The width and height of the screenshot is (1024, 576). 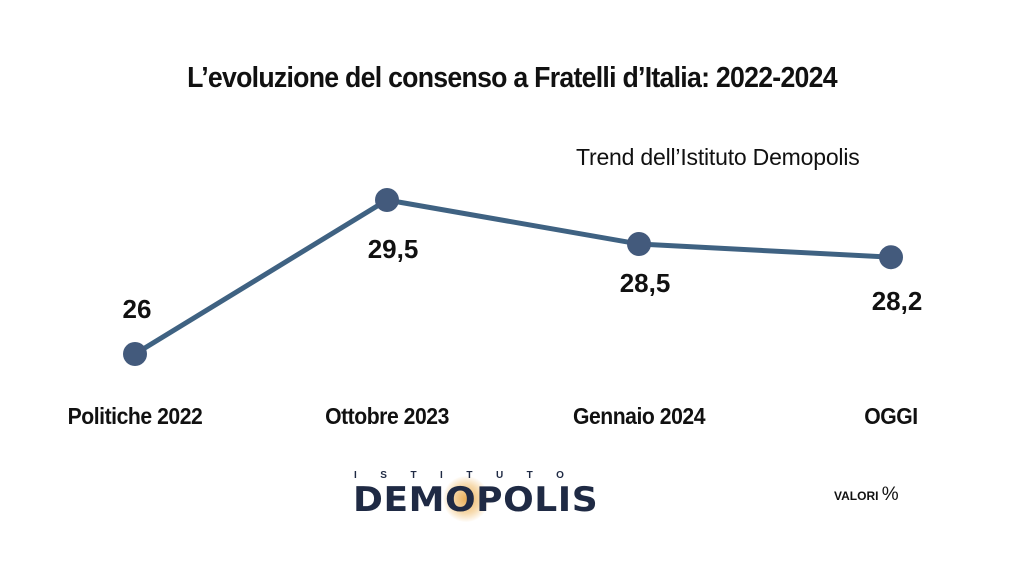 I want to click on logo-glow-icon, so click(x=466, y=499).